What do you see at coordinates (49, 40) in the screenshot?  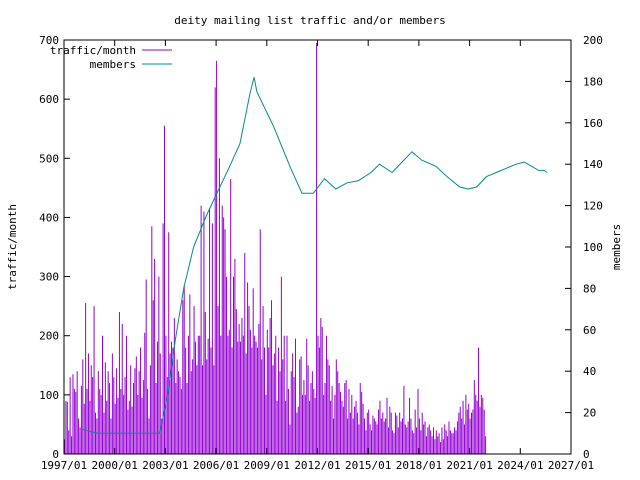 I see `y-tick-label: 700` at bounding box center [49, 40].